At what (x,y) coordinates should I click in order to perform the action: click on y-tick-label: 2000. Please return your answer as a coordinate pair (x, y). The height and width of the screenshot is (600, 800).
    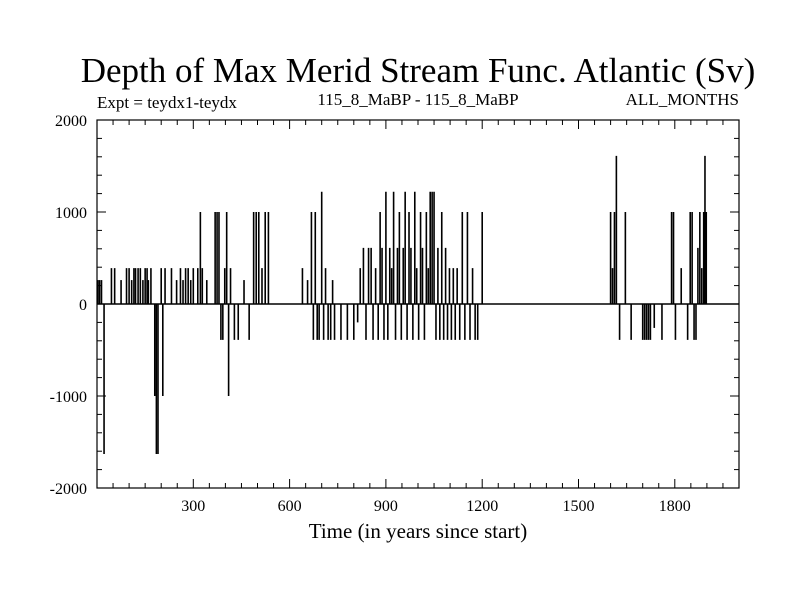
    Looking at the image, I should click on (71, 121).